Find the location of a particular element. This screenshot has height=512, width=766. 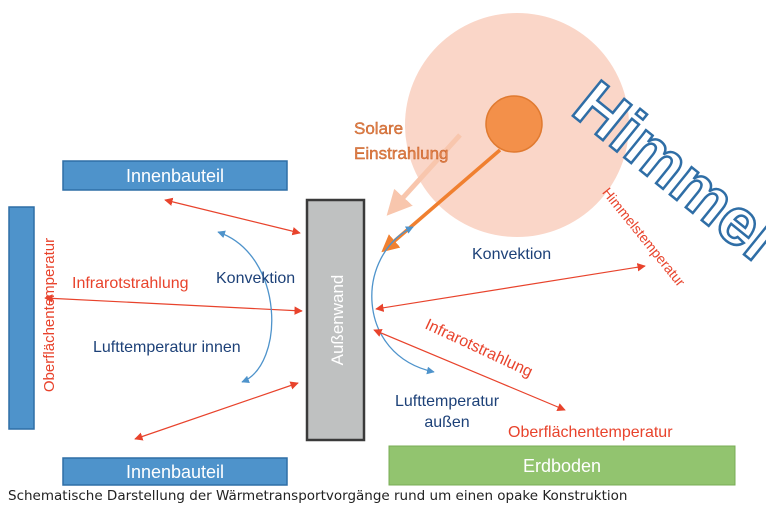

solare-label-line2: Einstrahlung is located at coordinates (401, 153).